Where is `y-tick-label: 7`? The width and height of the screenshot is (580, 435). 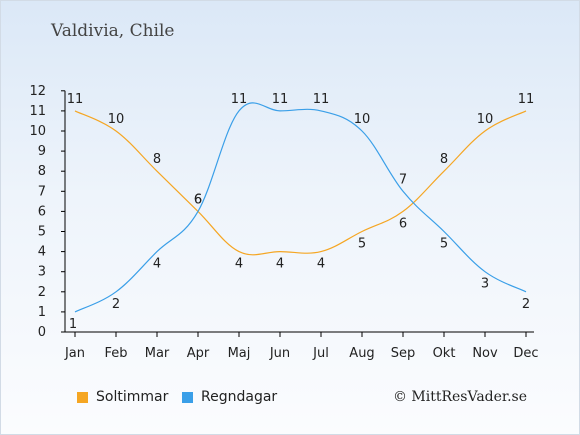 y-tick-label: 7 is located at coordinates (42, 191).